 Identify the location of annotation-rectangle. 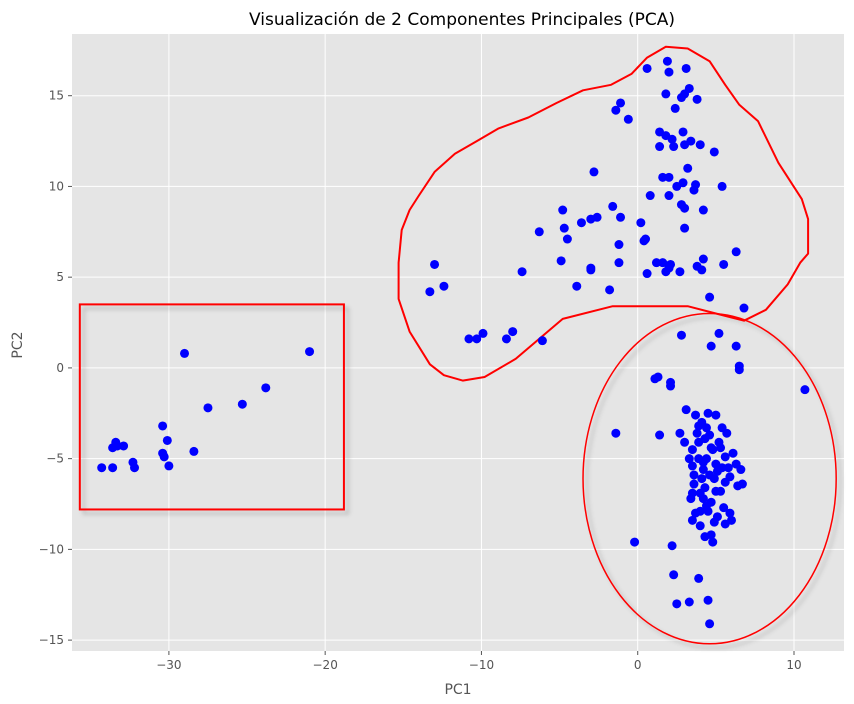
(211, 407).